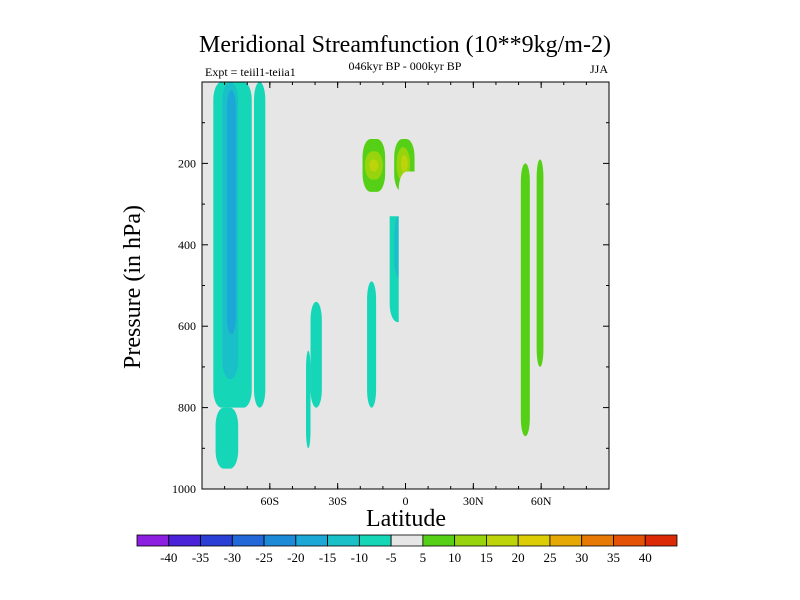 The image size is (800, 600). What do you see at coordinates (200, 557) in the screenshot?
I see `colorbar-label: -35` at bounding box center [200, 557].